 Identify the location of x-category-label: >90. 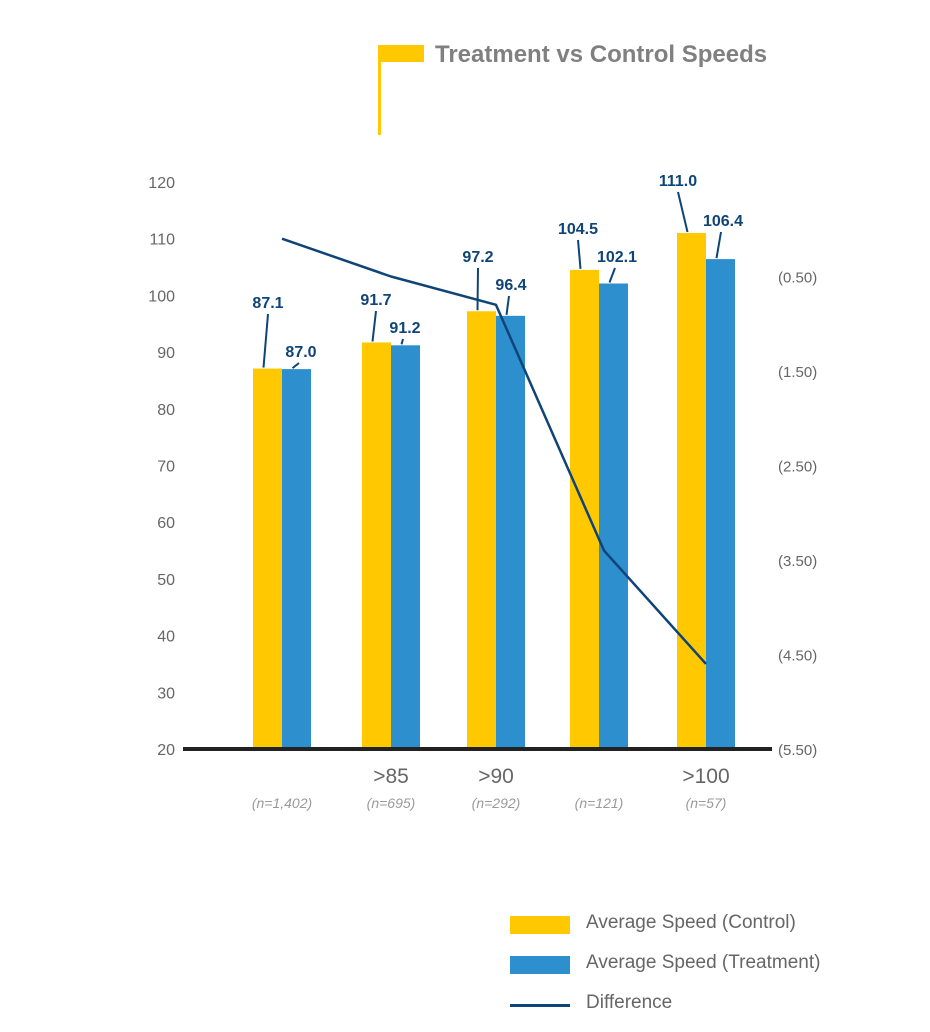
(496, 776).